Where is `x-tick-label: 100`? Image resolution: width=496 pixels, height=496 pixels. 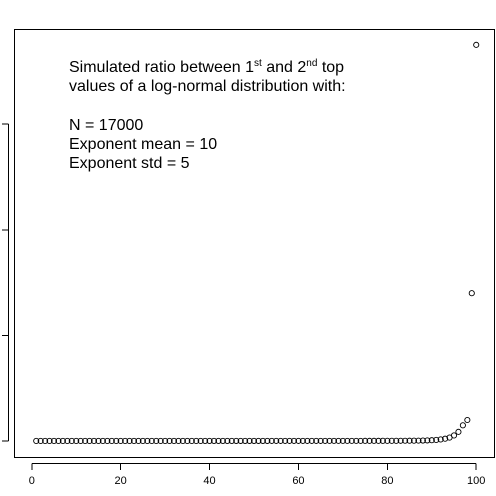 x-tick-label: 100 is located at coordinates (476, 481).